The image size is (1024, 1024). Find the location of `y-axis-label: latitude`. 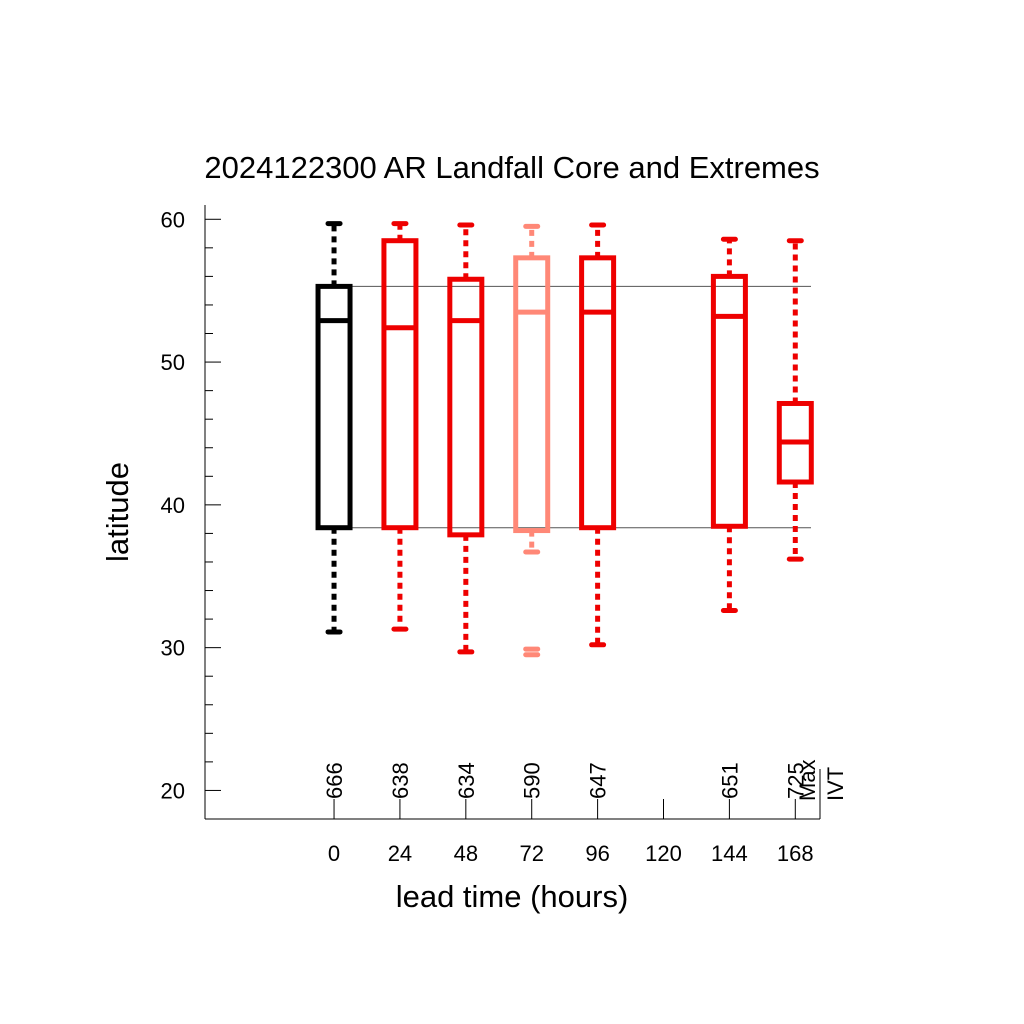

y-axis-label: latitude is located at coordinates (117, 512).